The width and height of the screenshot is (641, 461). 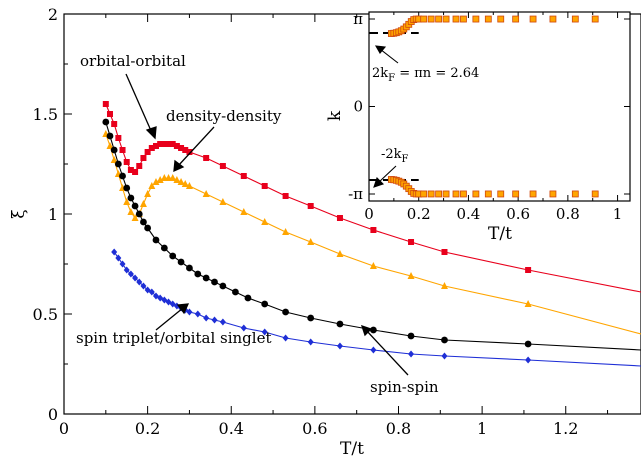 I want to click on inset-arrow-minus-2kf, so click(x=387, y=174).